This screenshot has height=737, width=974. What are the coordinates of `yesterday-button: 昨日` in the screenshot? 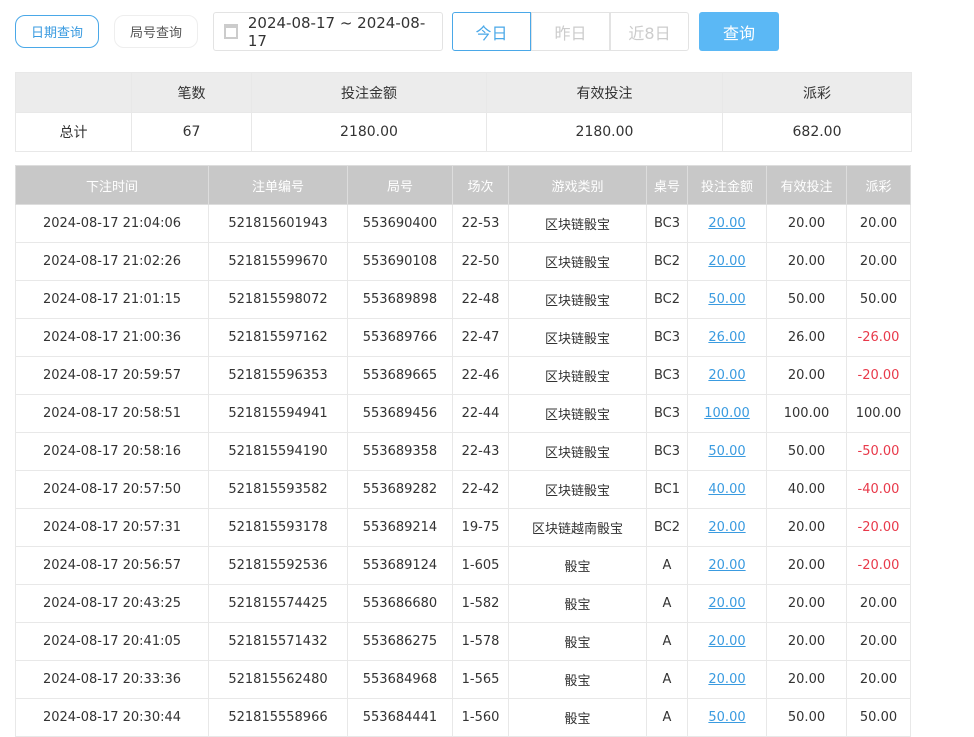 It's located at (570, 31).